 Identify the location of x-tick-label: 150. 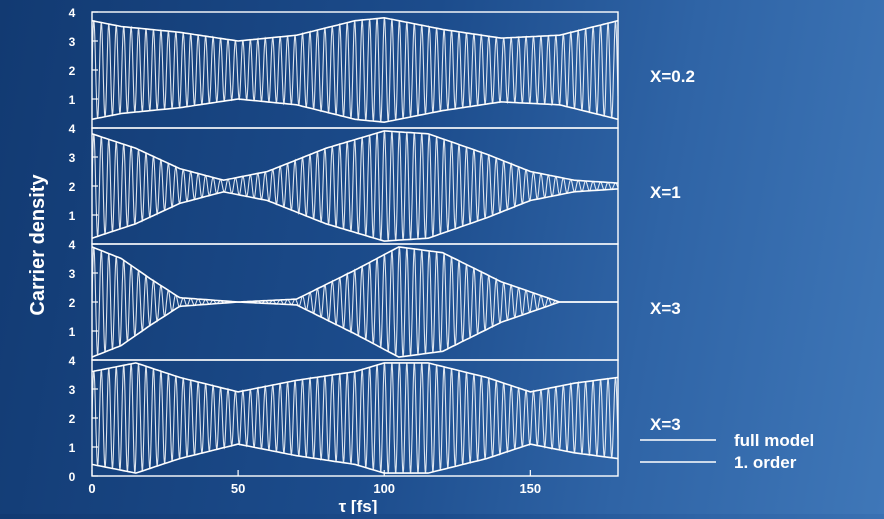
(530, 488).